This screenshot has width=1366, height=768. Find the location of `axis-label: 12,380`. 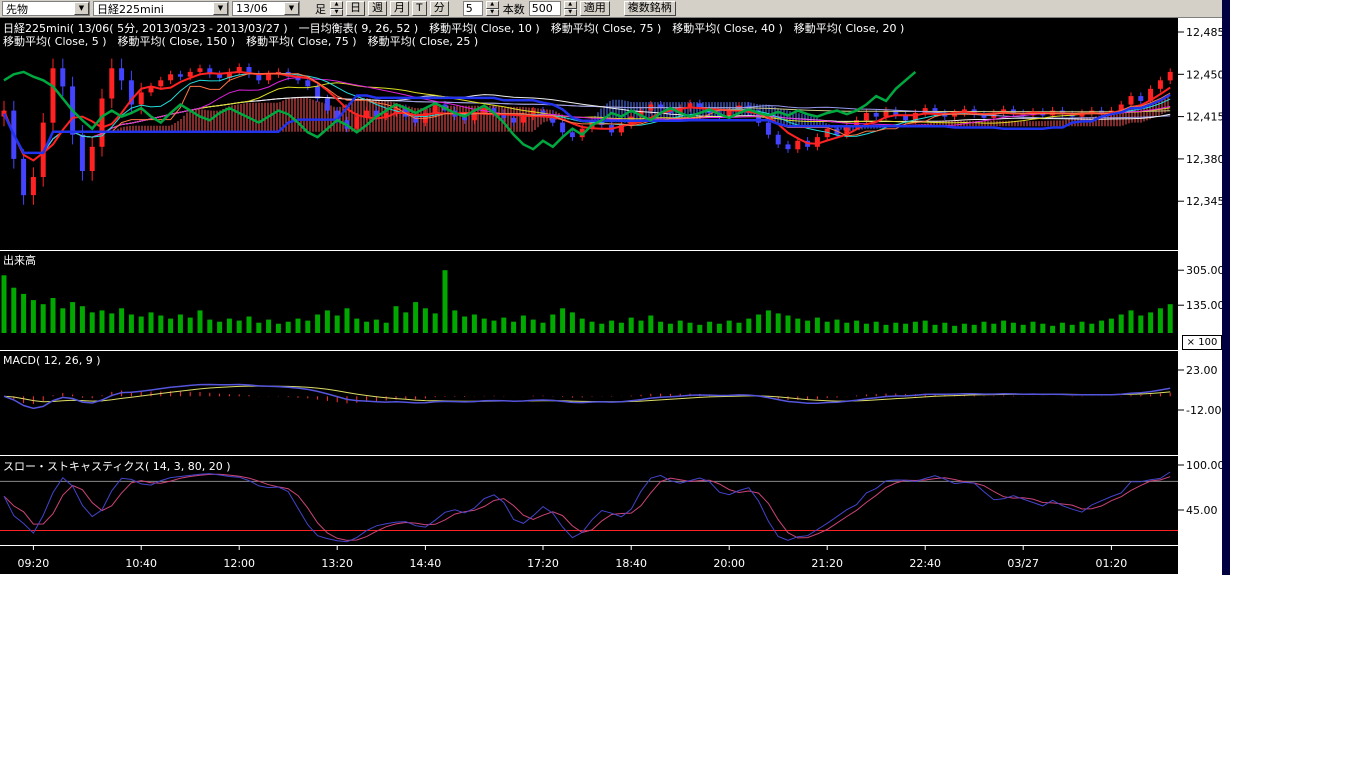

axis-label: 12,380 is located at coordinates (1204, 159).